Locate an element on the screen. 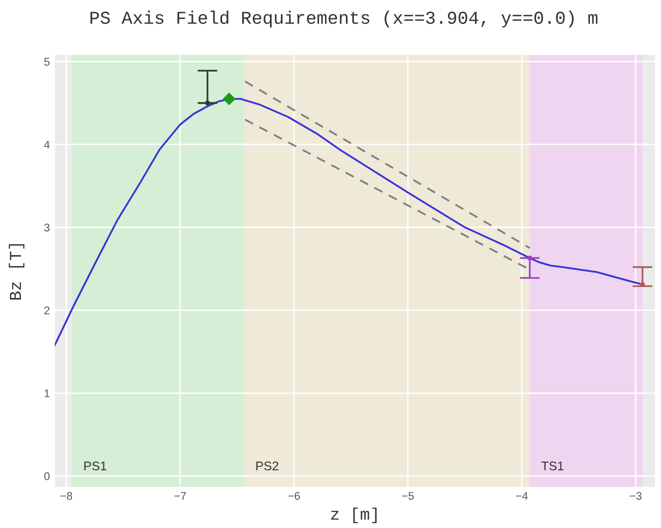 The height and width of the screenshot is (528, 661). band-label: PS2 is located at coordinates (267, 466).